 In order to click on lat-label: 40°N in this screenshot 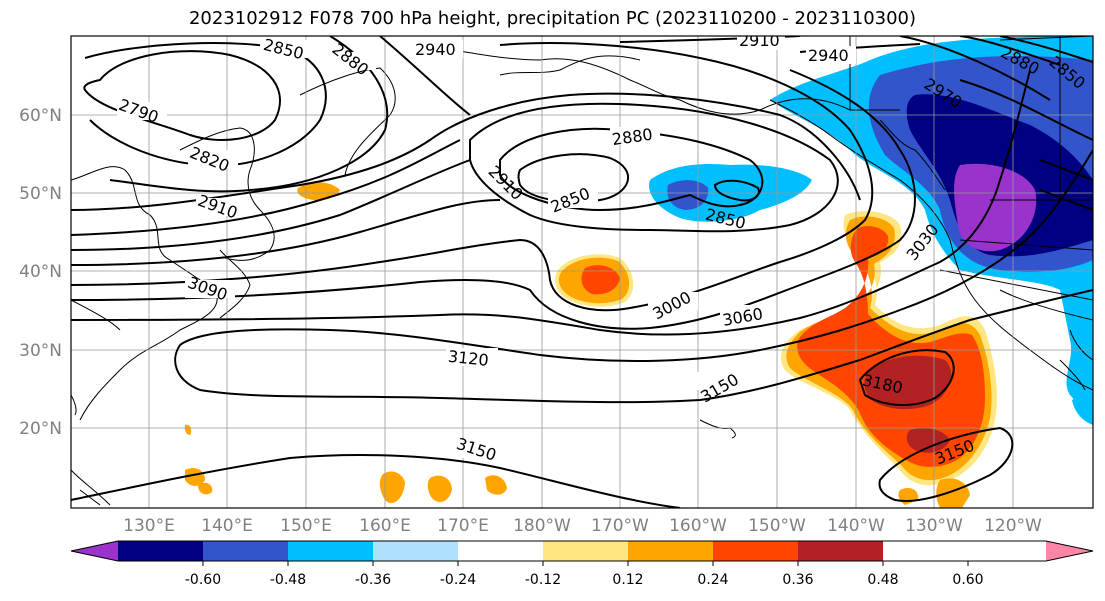, I will do `click(40, 272)`.